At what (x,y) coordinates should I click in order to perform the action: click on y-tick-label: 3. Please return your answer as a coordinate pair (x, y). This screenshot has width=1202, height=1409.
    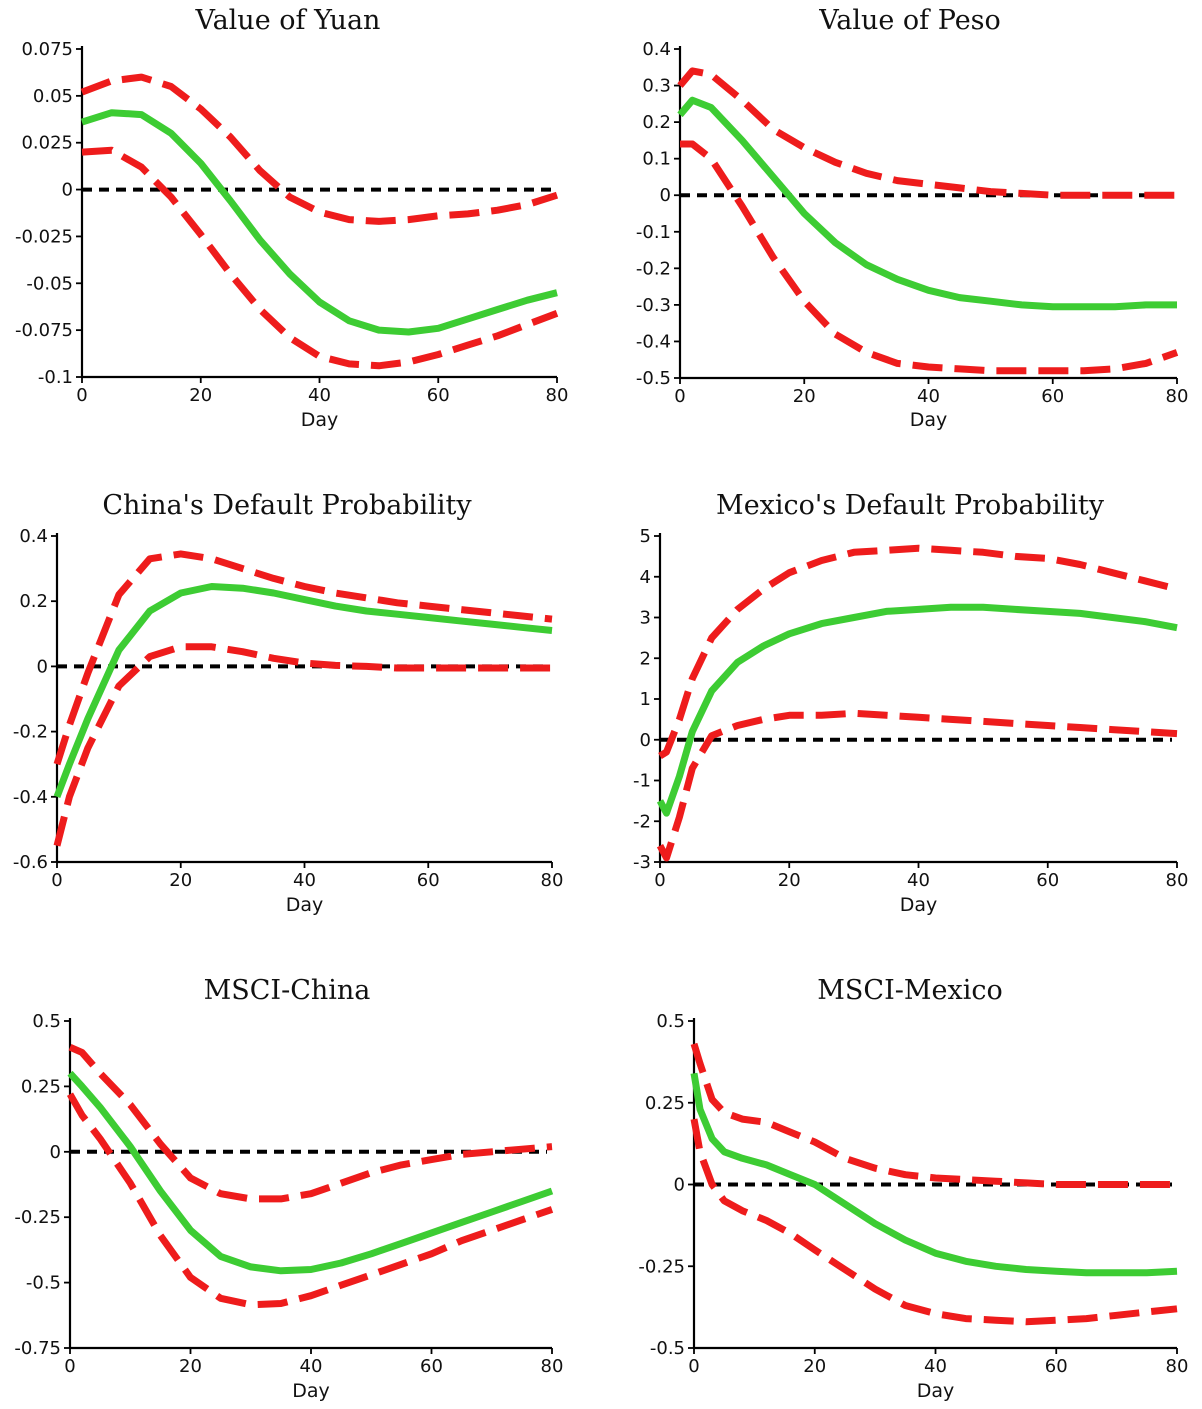
    Looking at the image, I should click on (645, 618).